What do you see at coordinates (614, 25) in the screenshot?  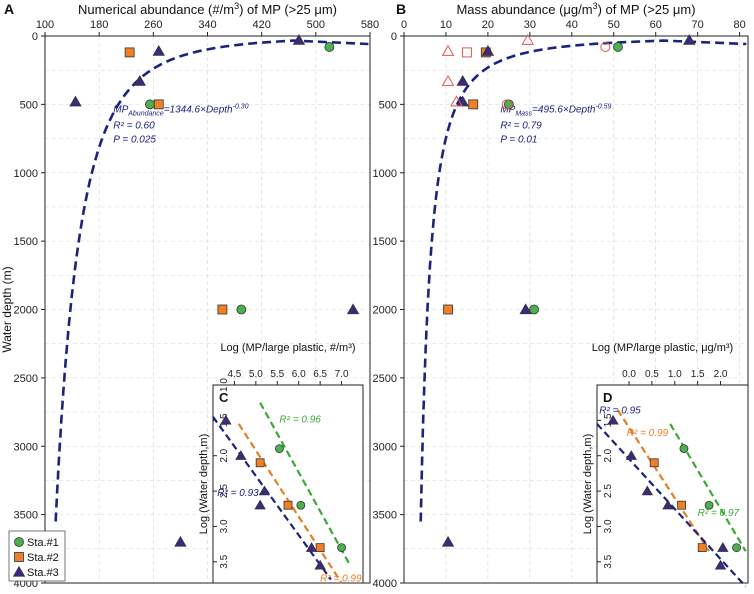 I see `x-tick-label: 50` at bounding box center [614, 25].